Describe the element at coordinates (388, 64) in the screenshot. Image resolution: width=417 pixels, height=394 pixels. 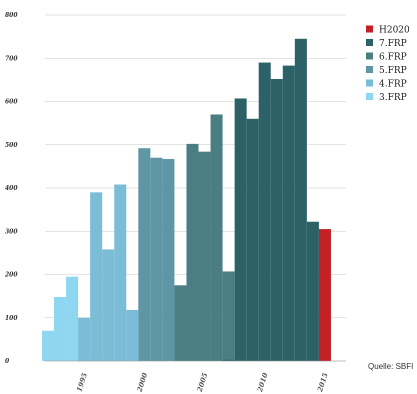
I see `legend: H2020 7.FRP 6.FRP 5.FRP 4.FRP 3.FRP` at that location.